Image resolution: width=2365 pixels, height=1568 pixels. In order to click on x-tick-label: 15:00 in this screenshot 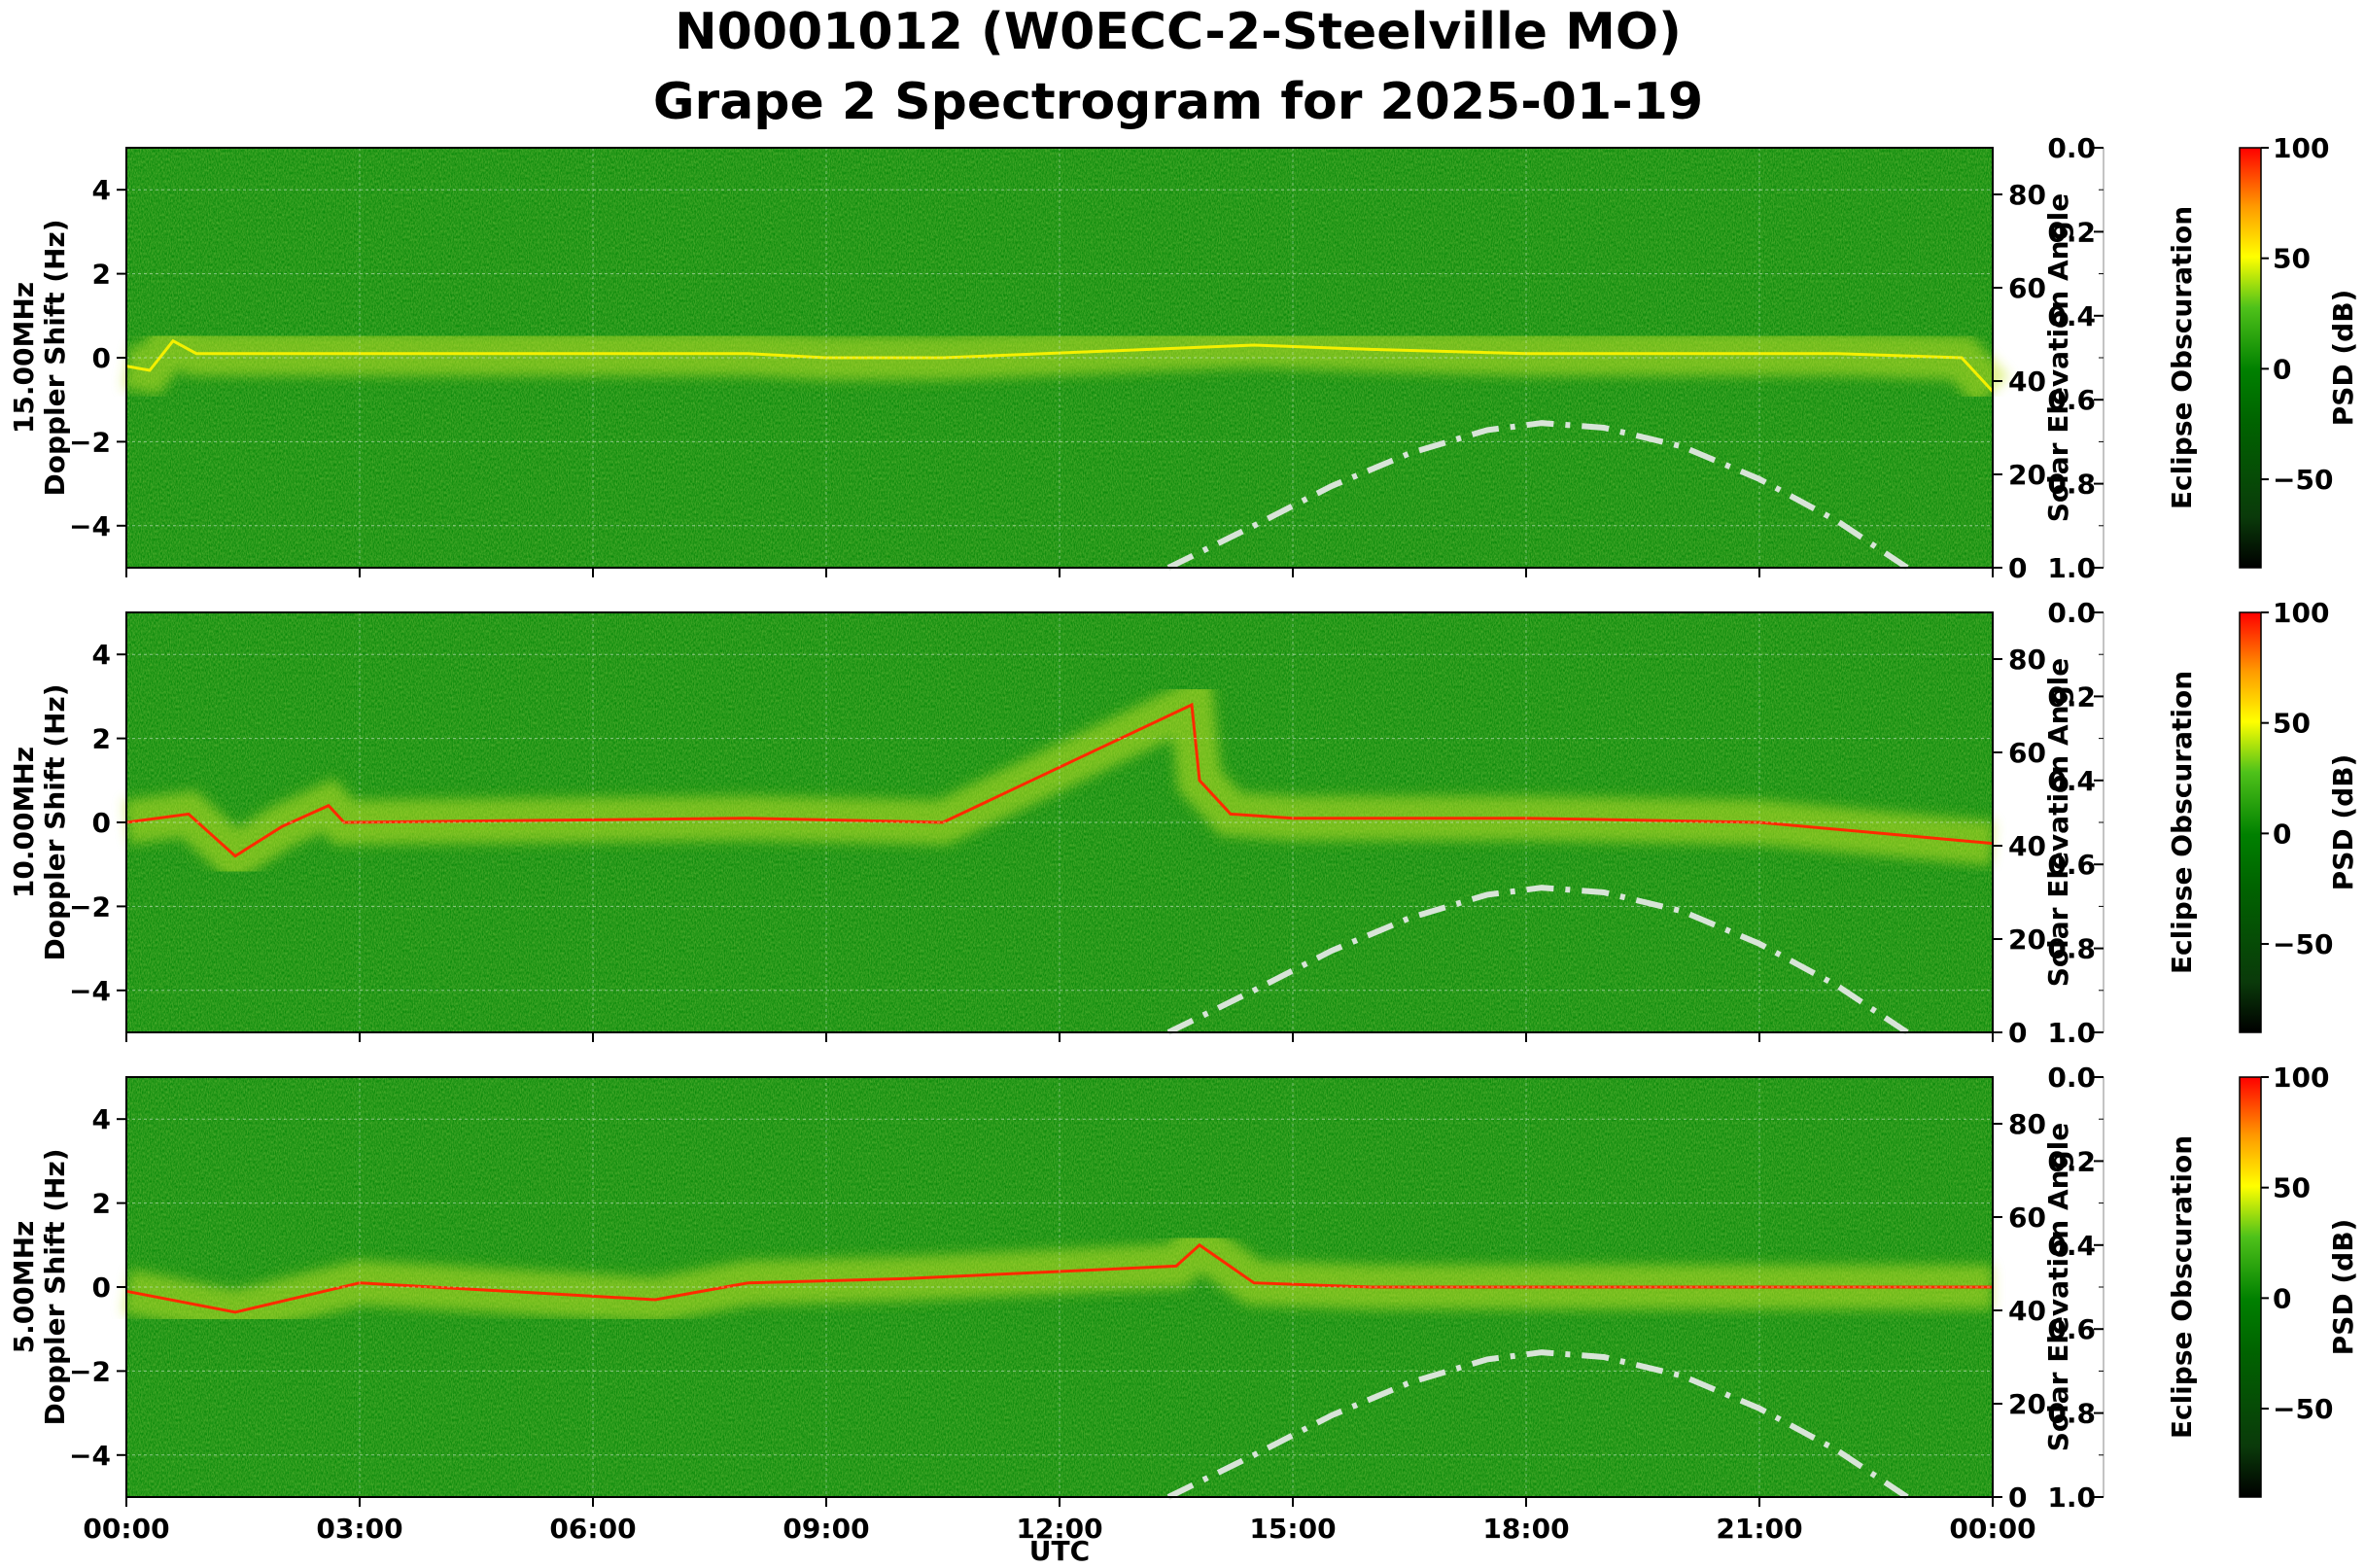, I will do `click(1292, 1529)`.